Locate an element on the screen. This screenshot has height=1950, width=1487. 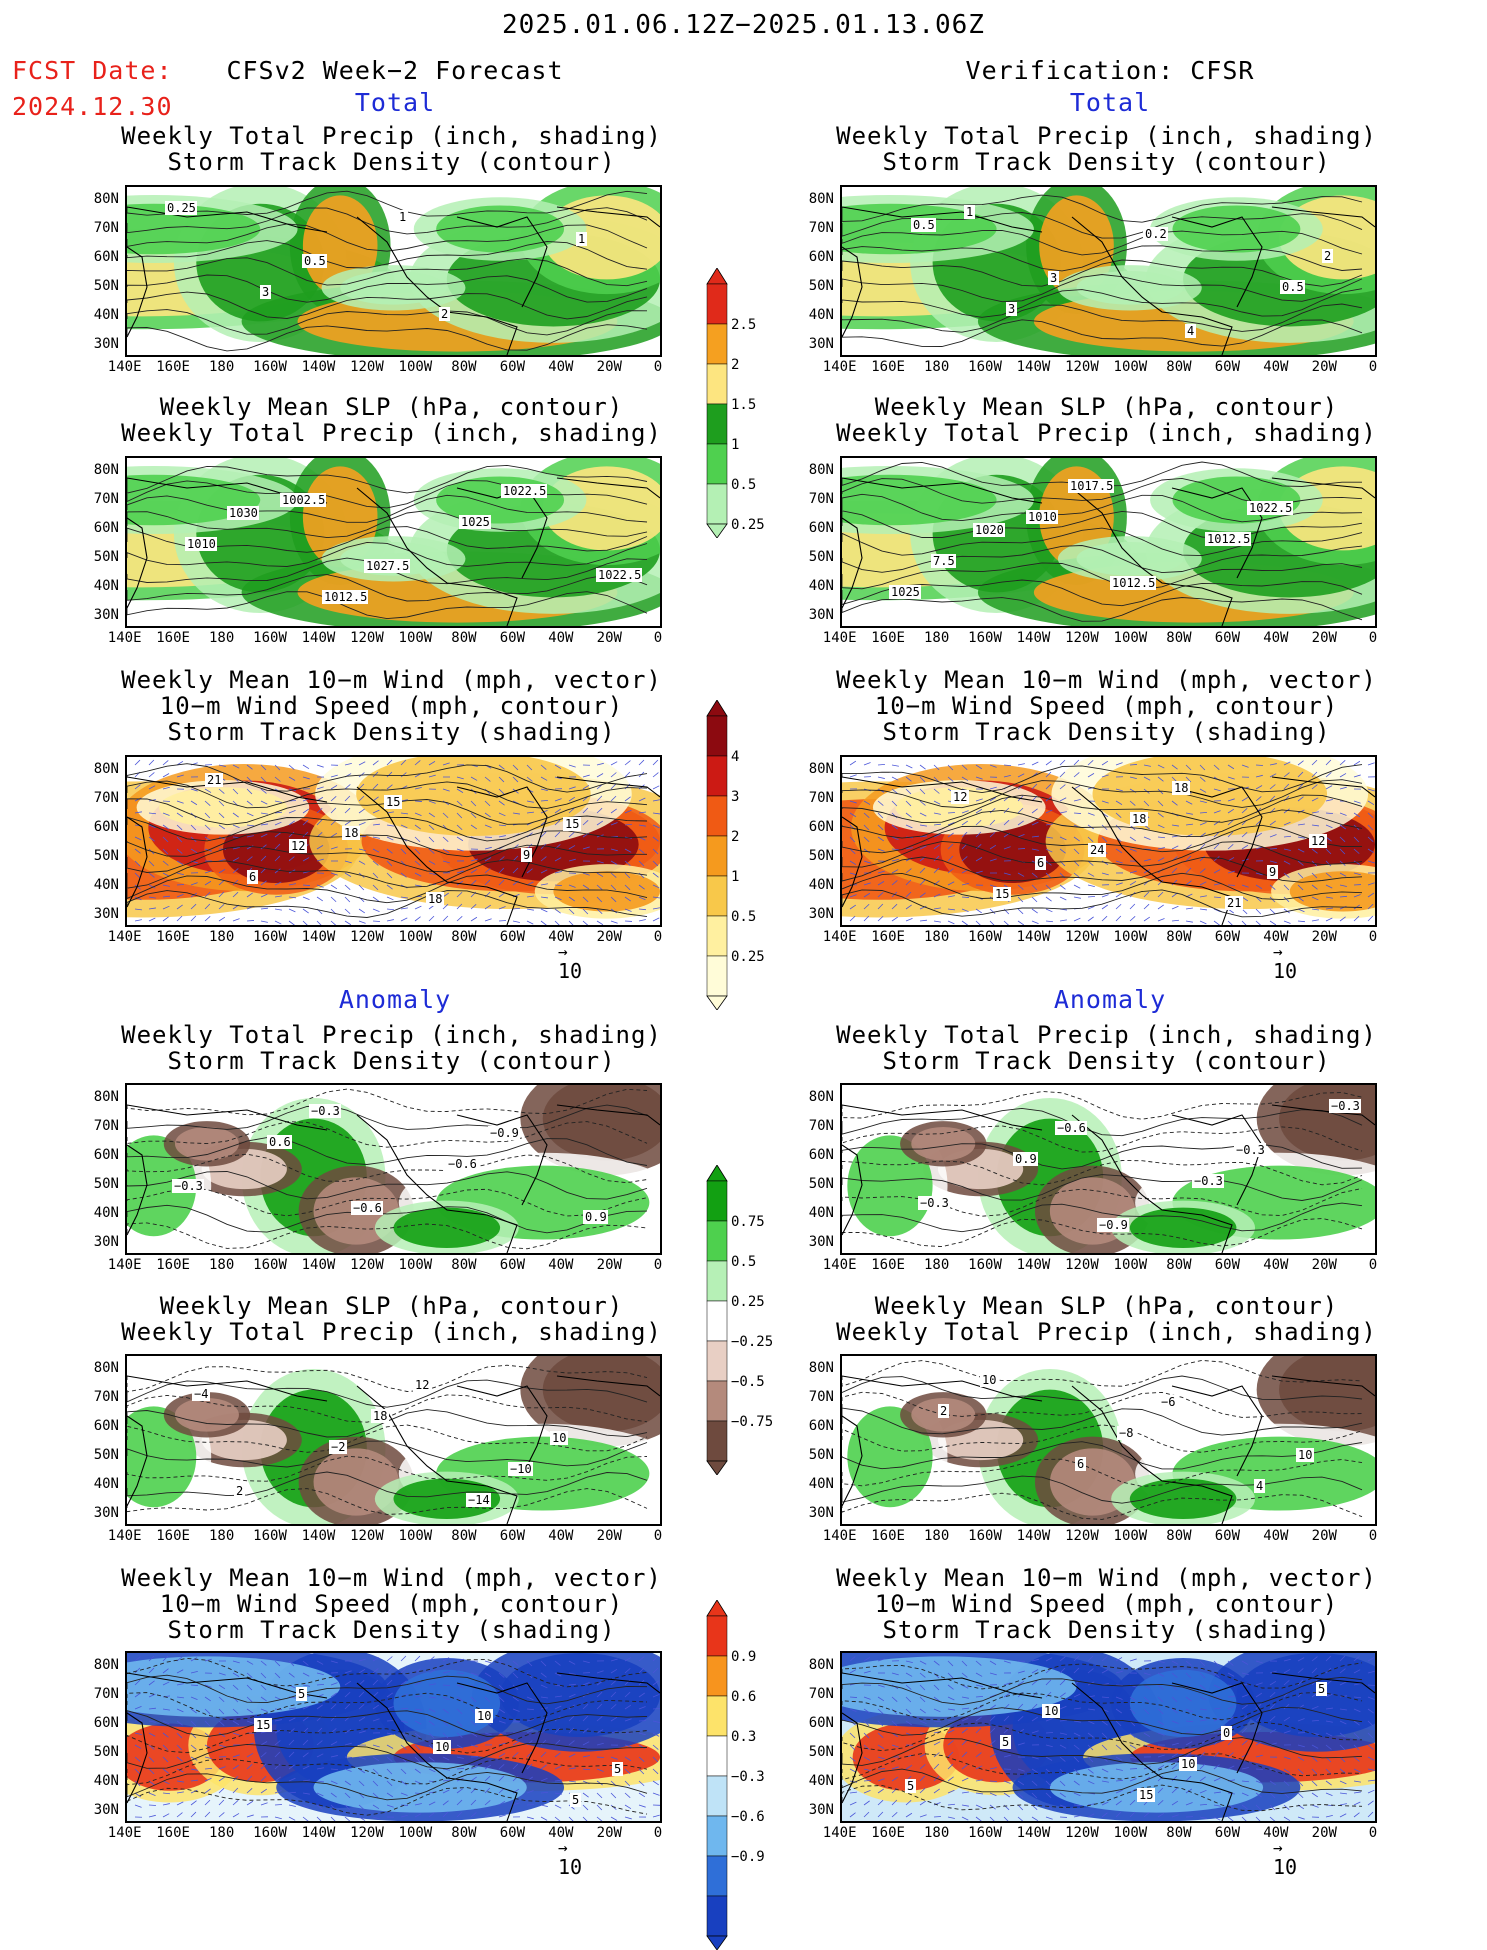
lon-label: 0 is located at coordinates (1373, 937).